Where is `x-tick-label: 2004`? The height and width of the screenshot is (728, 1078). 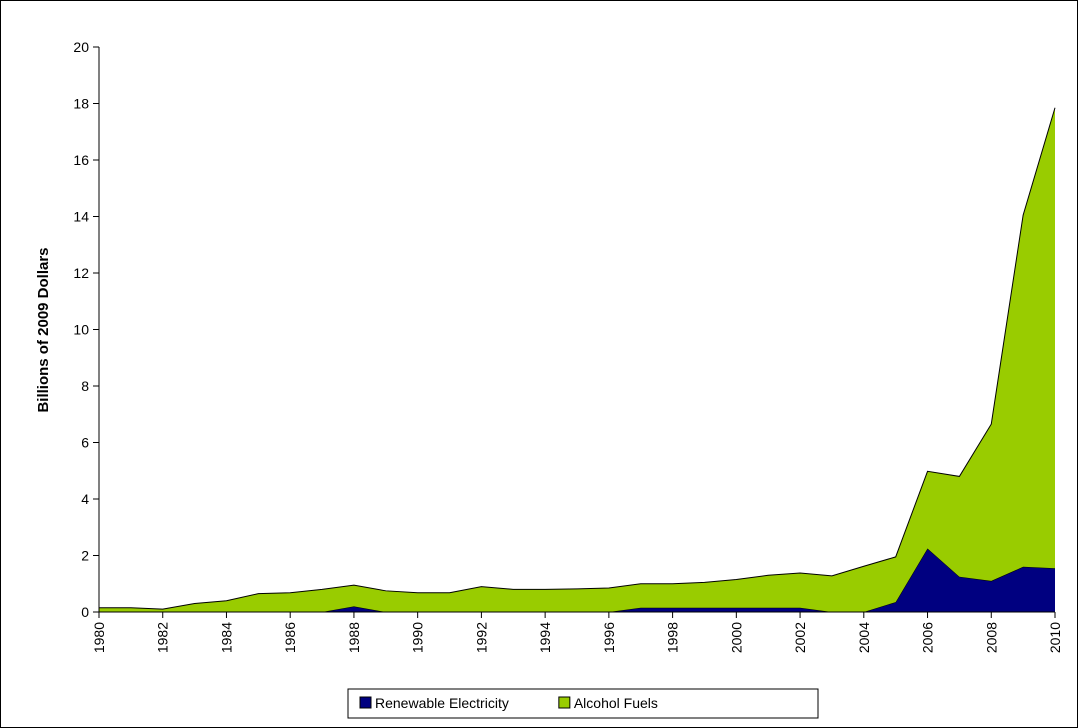 x-tick-label: 2004 is located at coordinates (864, 637).